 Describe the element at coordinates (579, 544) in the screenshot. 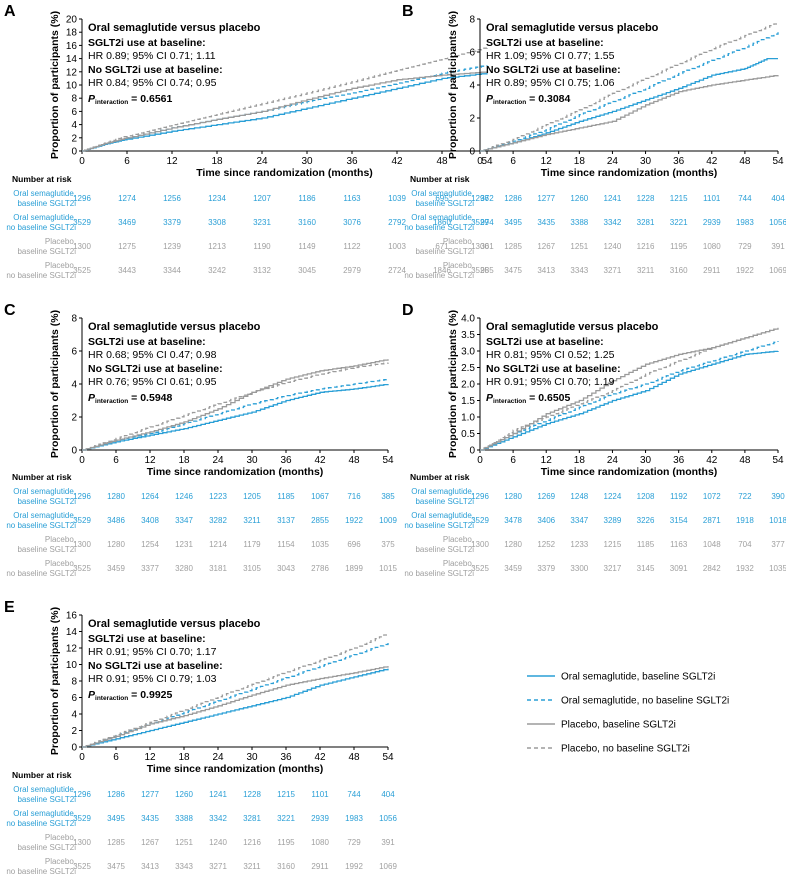

I see `risk-cell: 1233` at that location.